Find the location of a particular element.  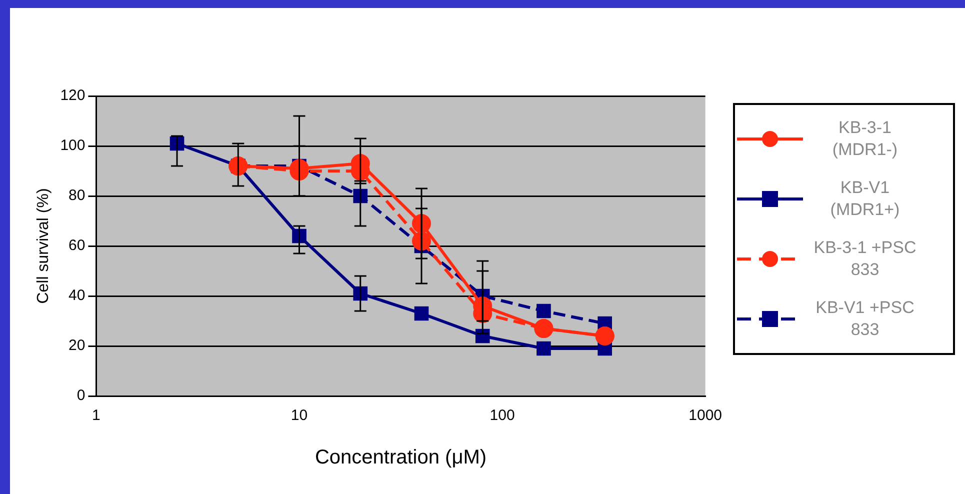

y-tick-label: 40 is located at coordinates (77, 295).